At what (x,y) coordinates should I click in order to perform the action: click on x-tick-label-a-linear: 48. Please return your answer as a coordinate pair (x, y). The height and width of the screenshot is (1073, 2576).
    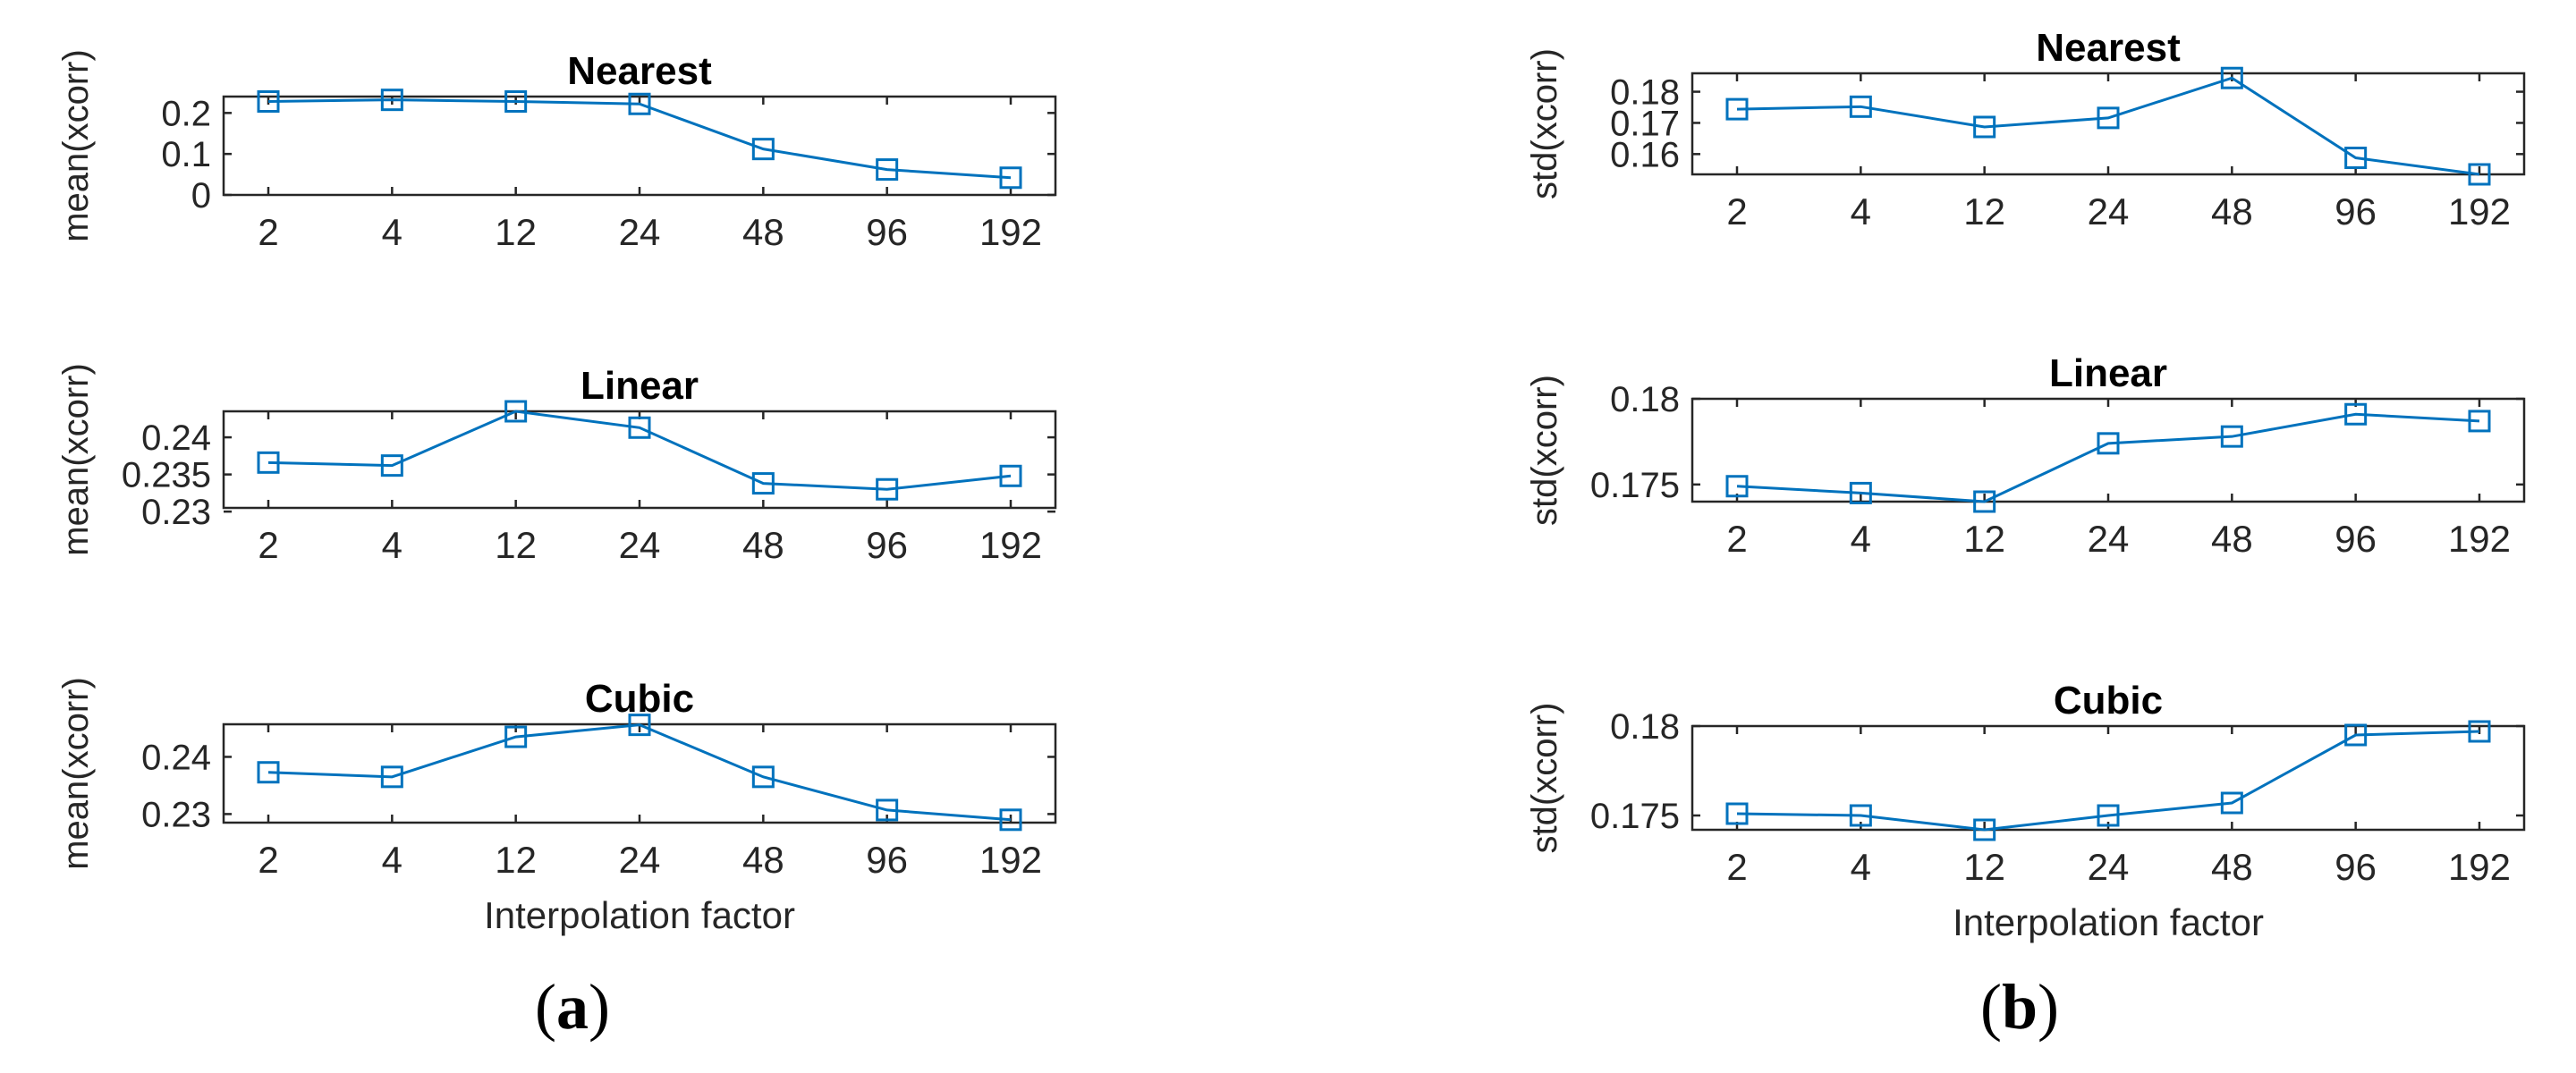
    Looking at the image, I should click on (763, 545).